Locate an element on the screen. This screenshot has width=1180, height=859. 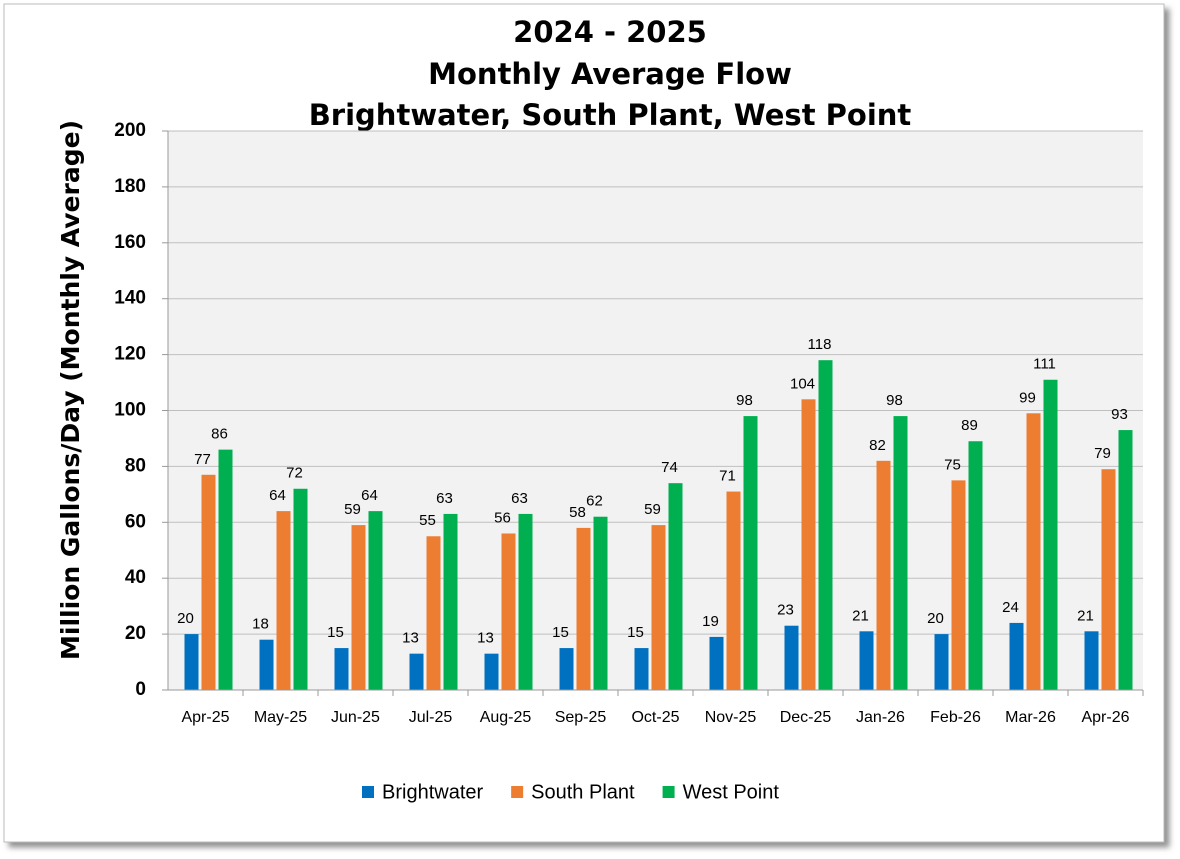
y-tick-label: 100 is located at coordinates (130, 410).